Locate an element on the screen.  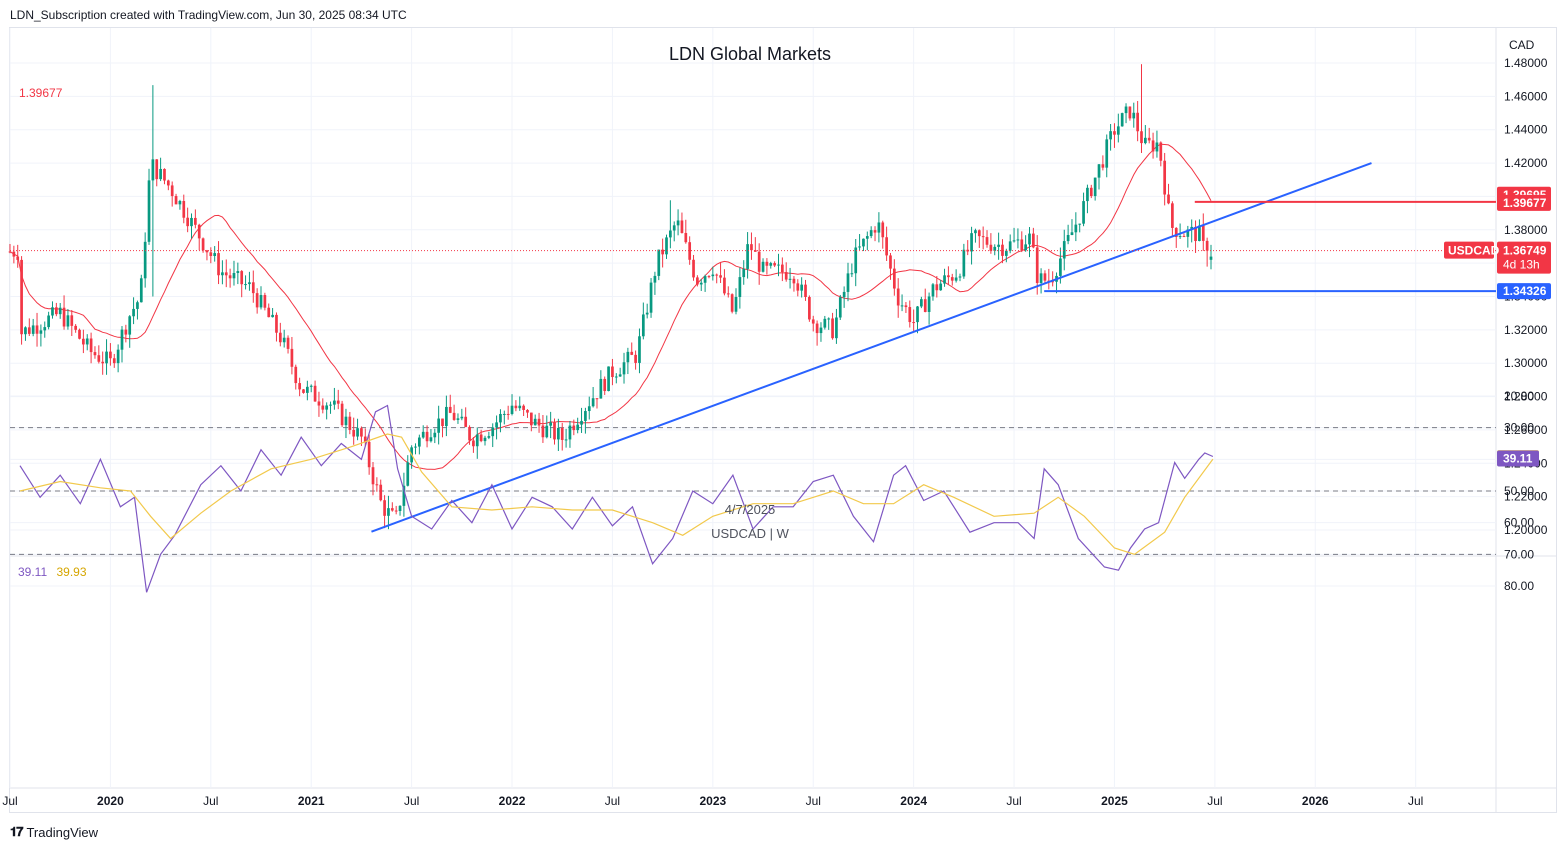
time-tick-label: 2024 is located at coordinates (913, 801).